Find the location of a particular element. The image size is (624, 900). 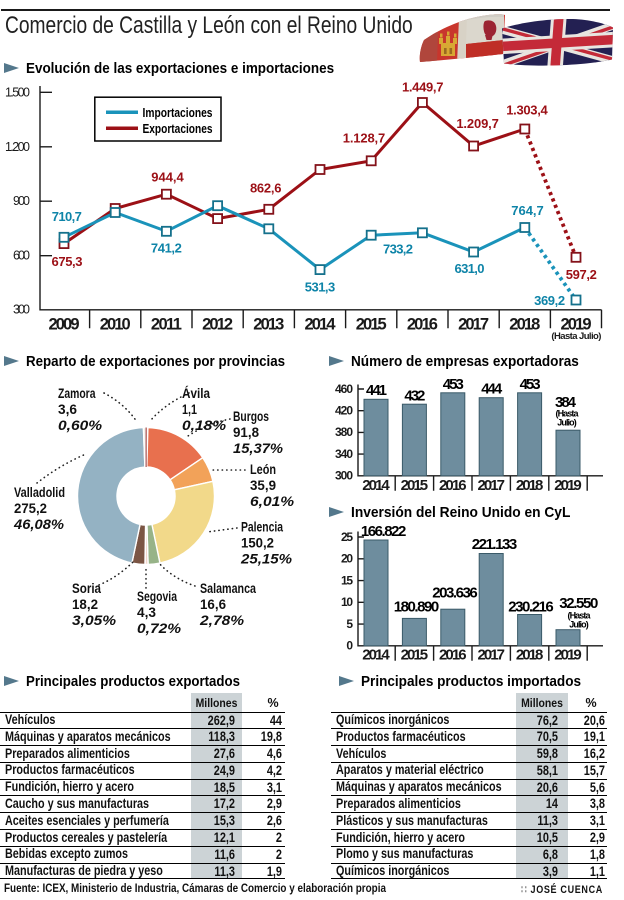

svg-text: 150,2 is located at coordinates (257, 543).